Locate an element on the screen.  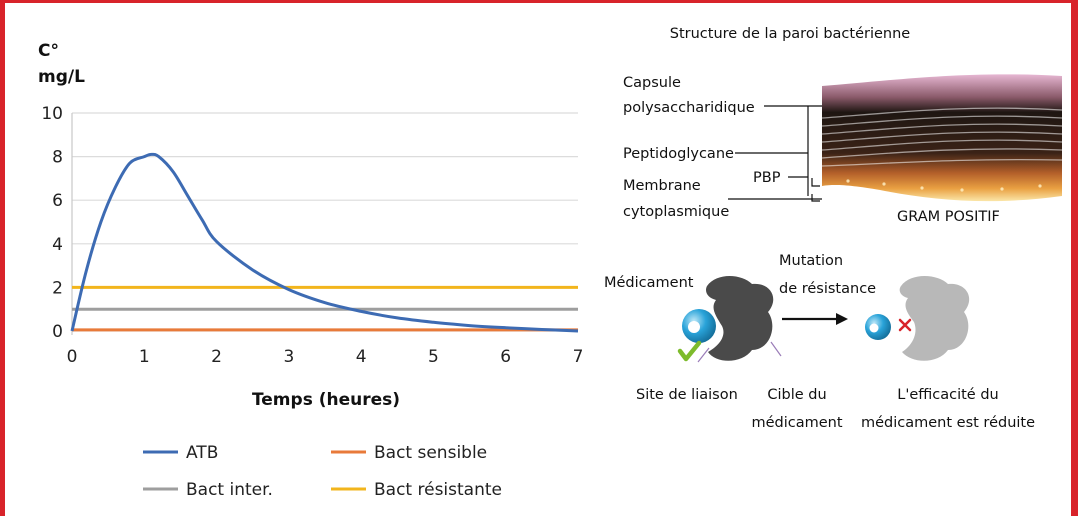
label-efficacite-line1: L'efficacité du is located at coordinates (947, 395).